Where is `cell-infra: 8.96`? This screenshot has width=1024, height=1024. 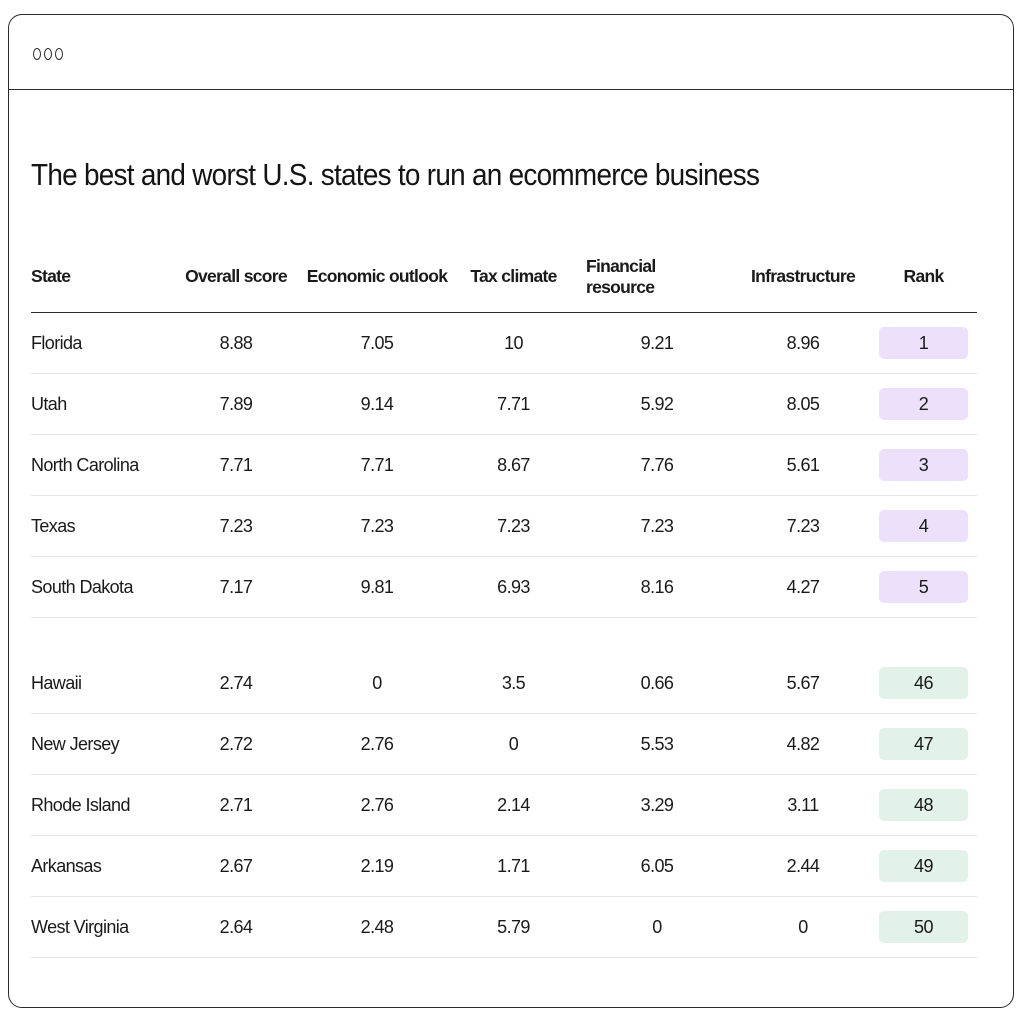
cell-infra: 8.96 is located at coordinates (803, 342).